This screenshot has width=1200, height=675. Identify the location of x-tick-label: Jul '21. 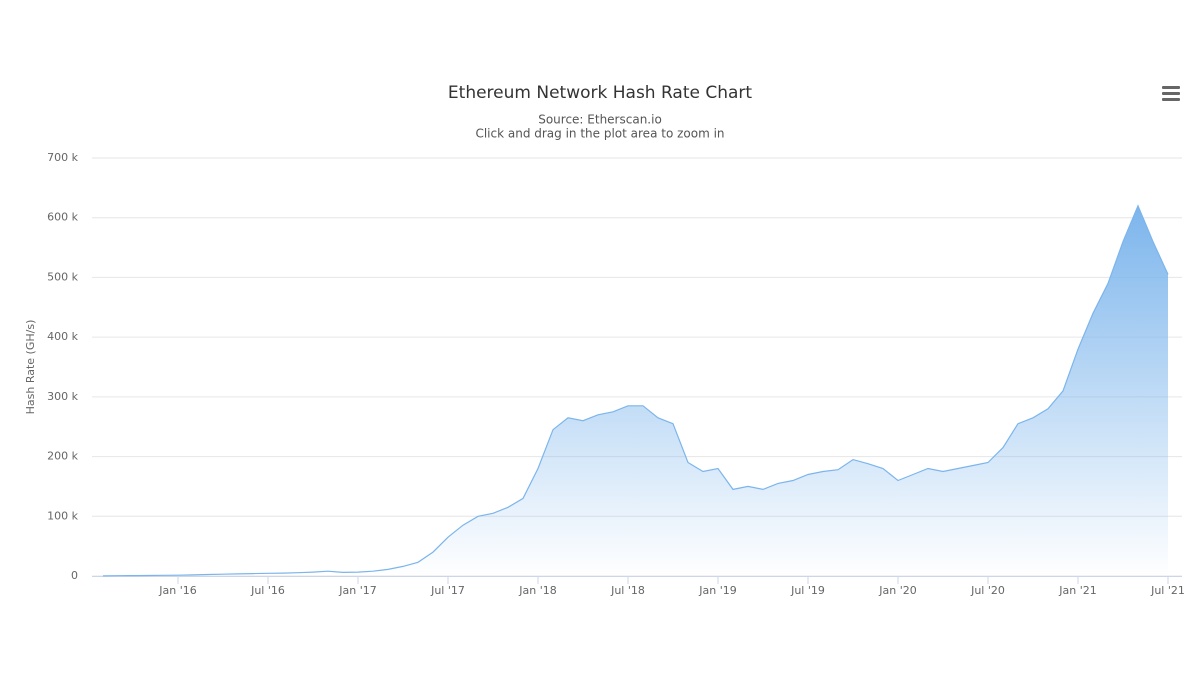
(1167, 590).